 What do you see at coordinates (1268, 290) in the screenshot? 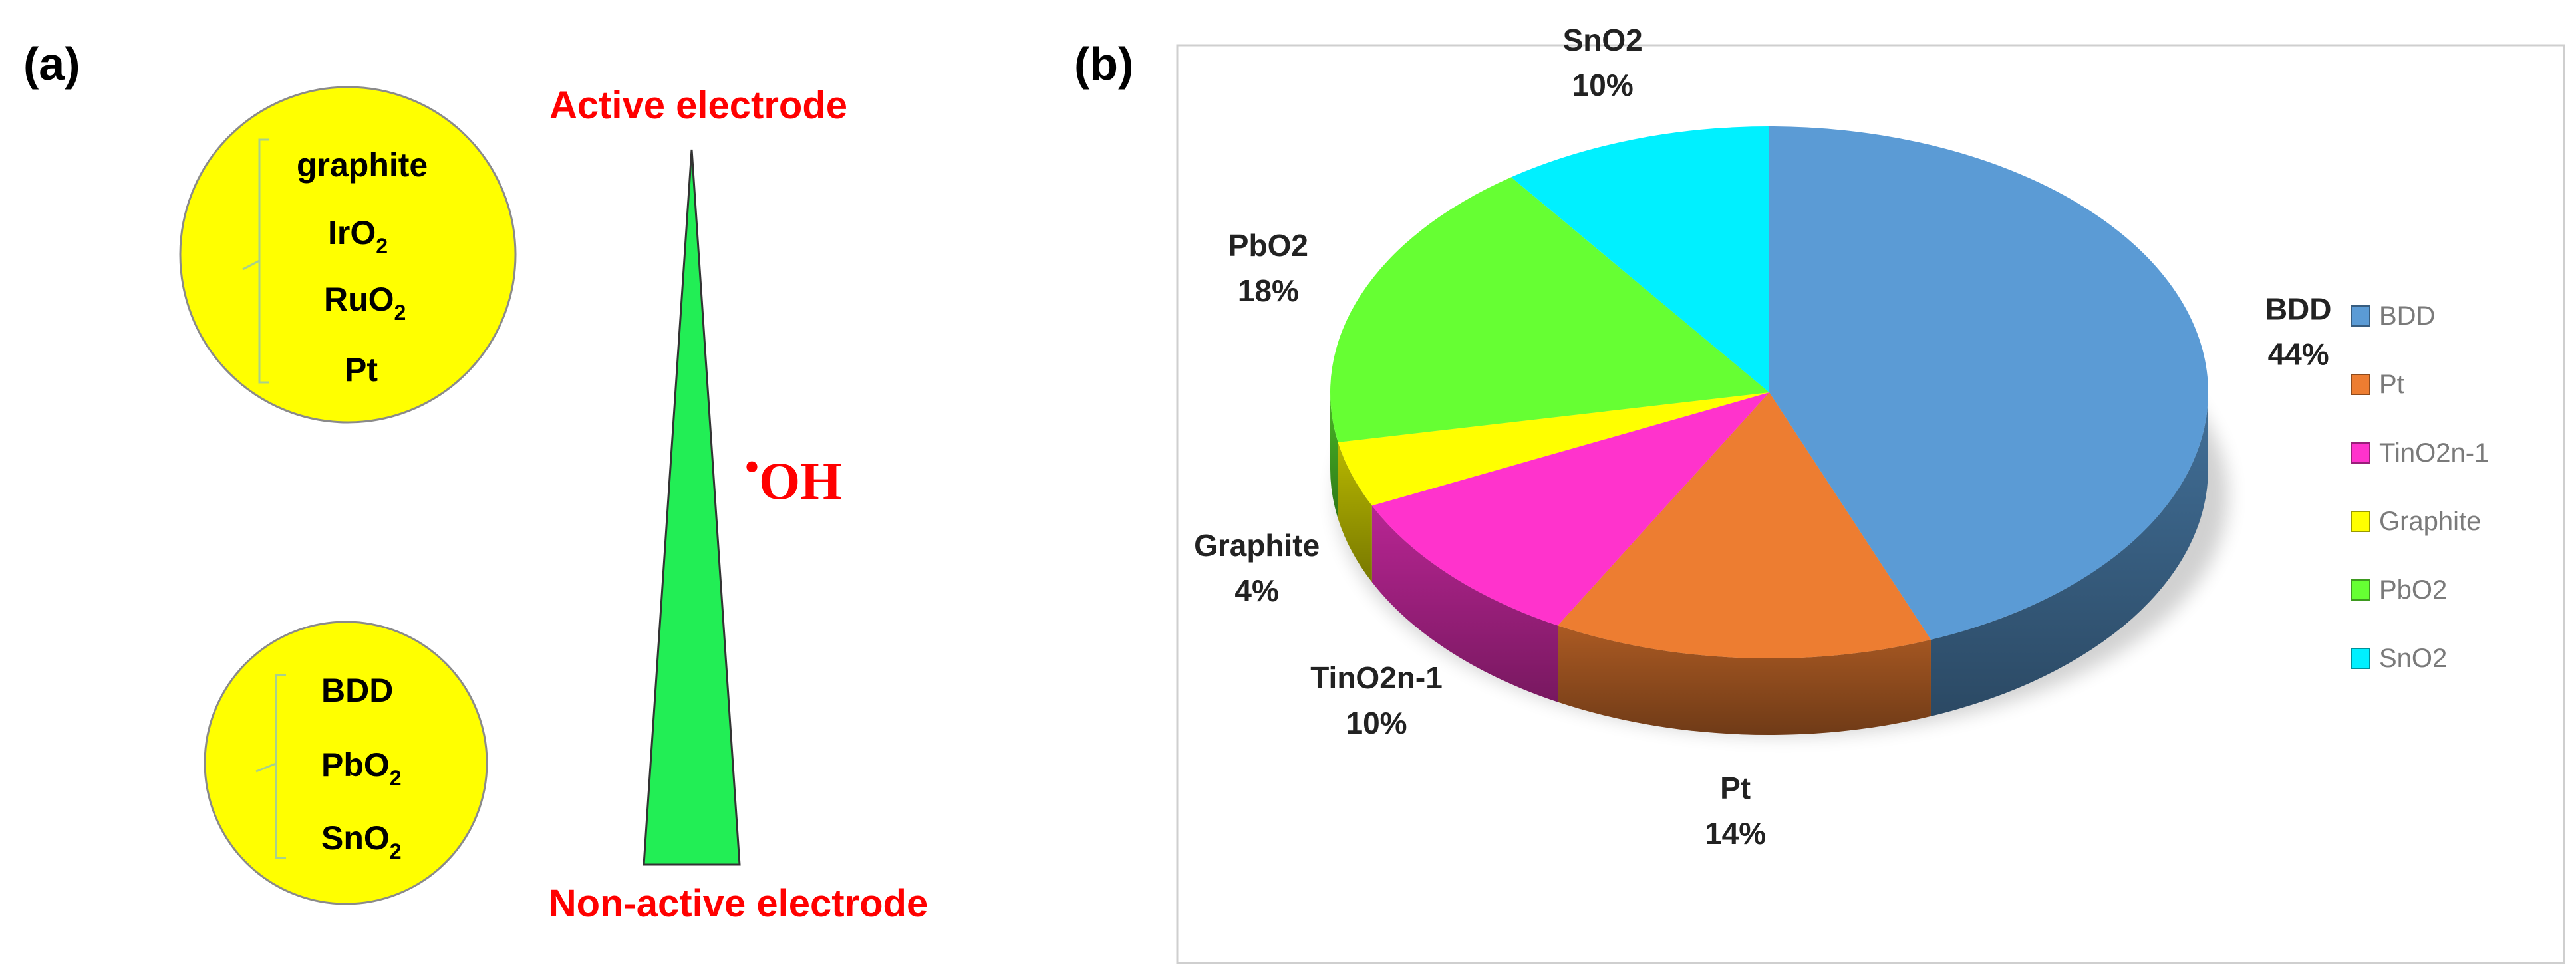
I see `pie-data-label-value: 18%` at bounding box center [1268, 290].